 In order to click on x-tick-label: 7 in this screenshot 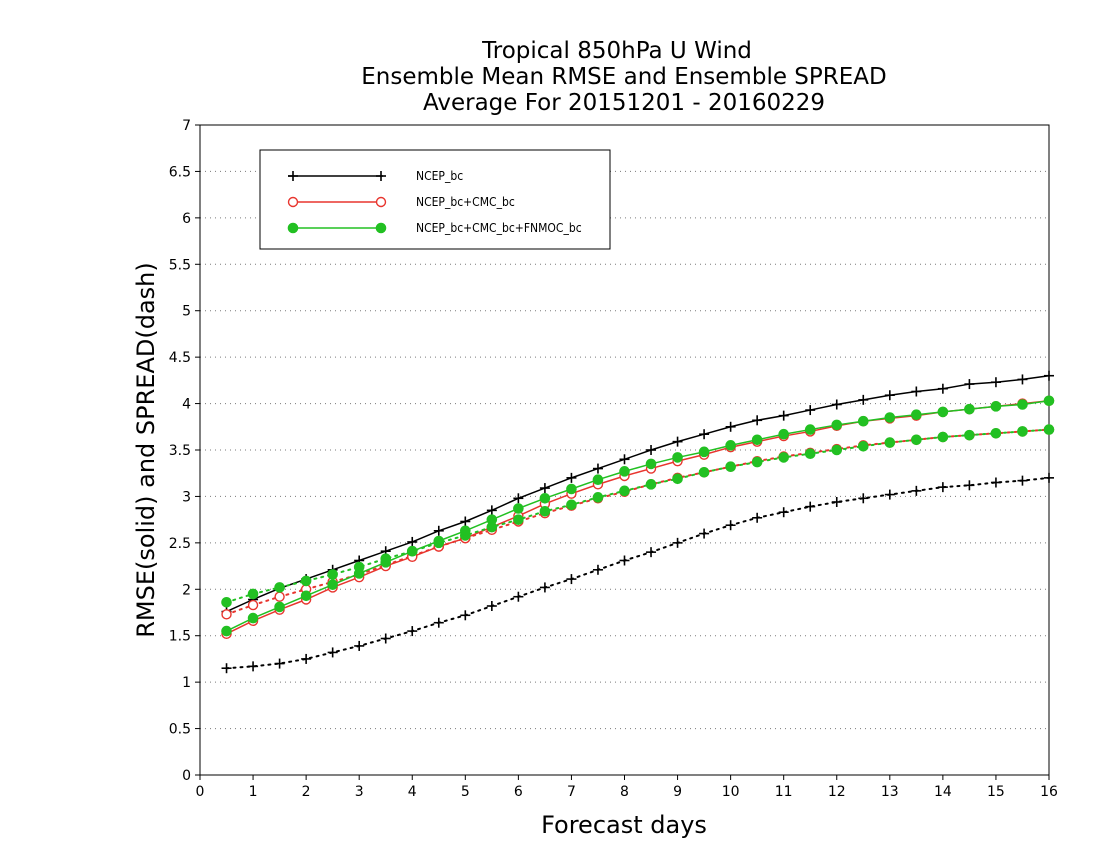, I will do `click(571, 792)`.